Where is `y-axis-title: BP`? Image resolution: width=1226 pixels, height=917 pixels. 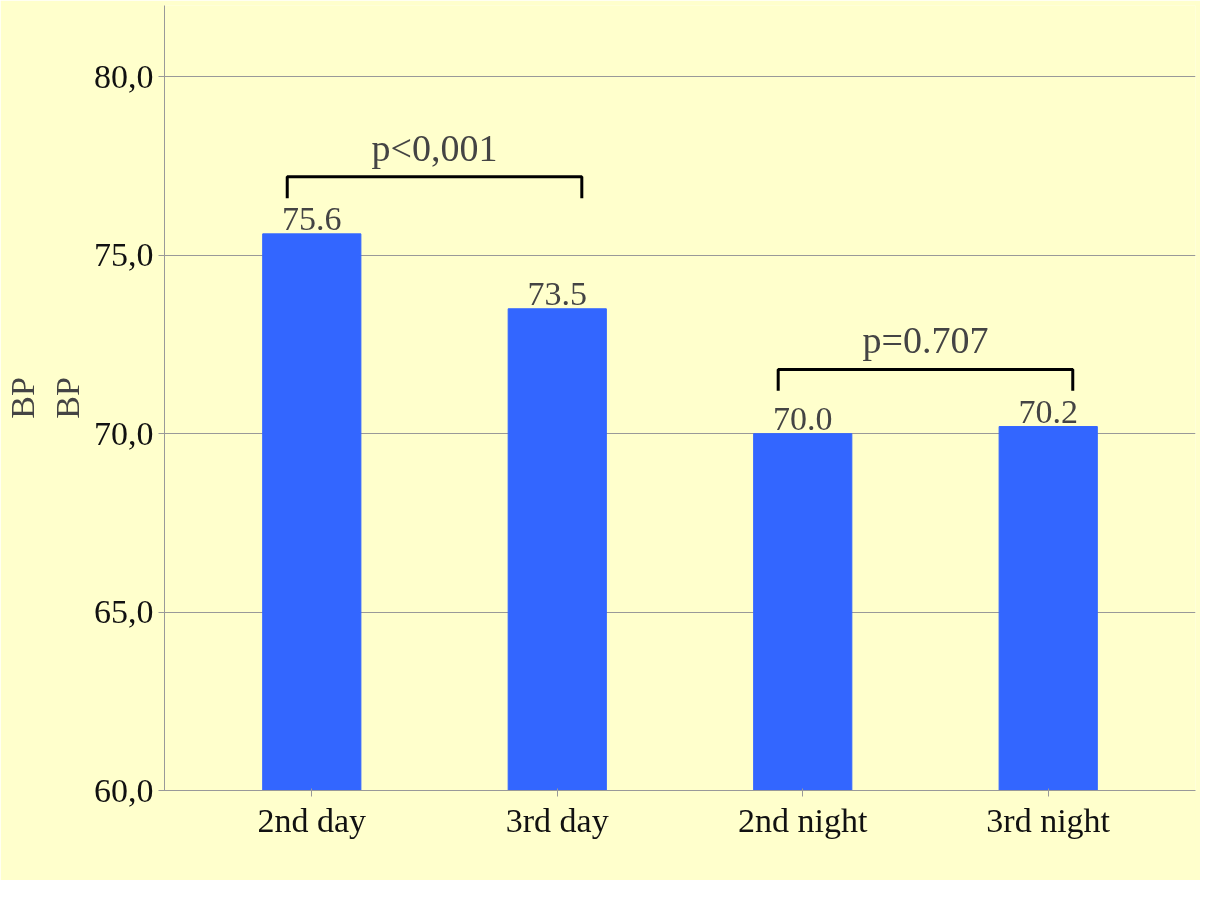 y-axis-title: BP is located at coordinates (67, 398).